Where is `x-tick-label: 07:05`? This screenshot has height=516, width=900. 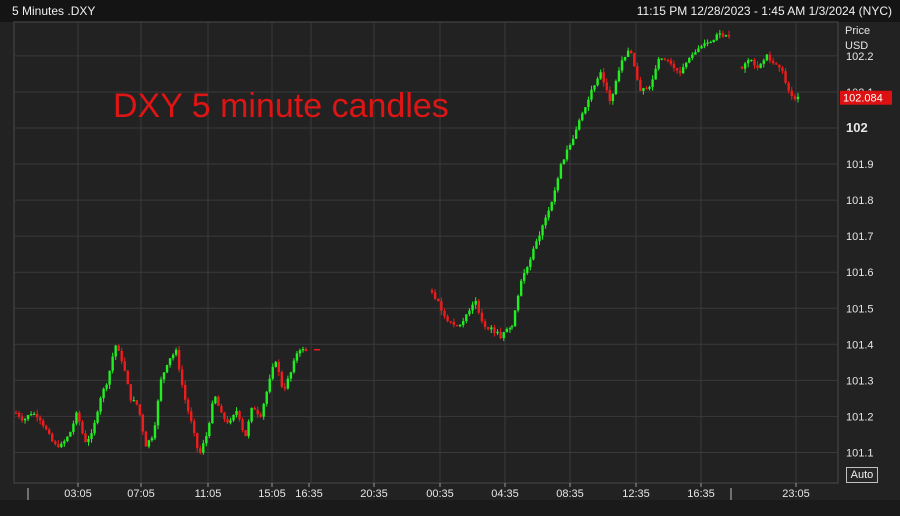 x-tick-label: 07:05 is located at coordinates (141, 494).